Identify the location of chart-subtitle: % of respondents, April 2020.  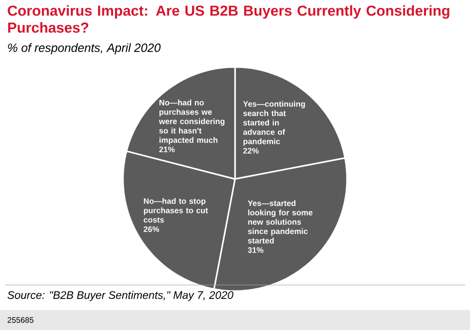
(84, 48).